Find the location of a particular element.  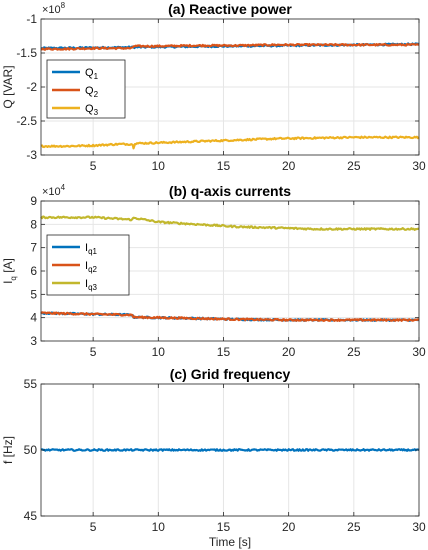

y-axis-label: Iq [A] is located at coordinates (9, 271).